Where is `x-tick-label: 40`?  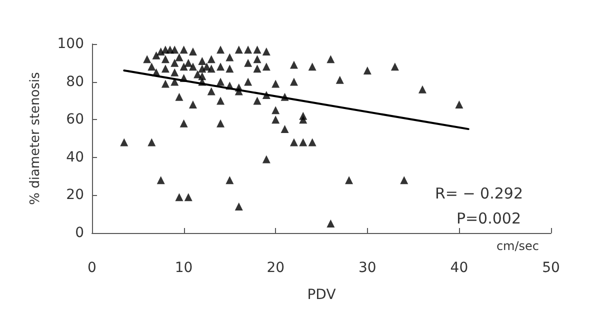
x-tick-label: 40 is located at coordinates (459, 268).